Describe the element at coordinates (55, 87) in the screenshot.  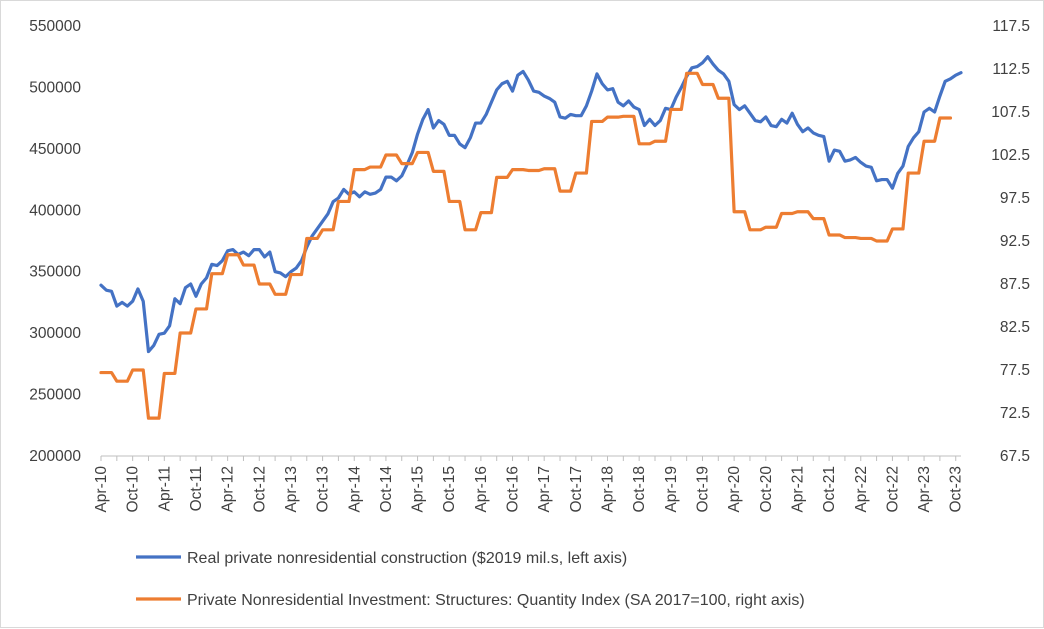
I see `left-axis-tick-label: 500000` at that location.